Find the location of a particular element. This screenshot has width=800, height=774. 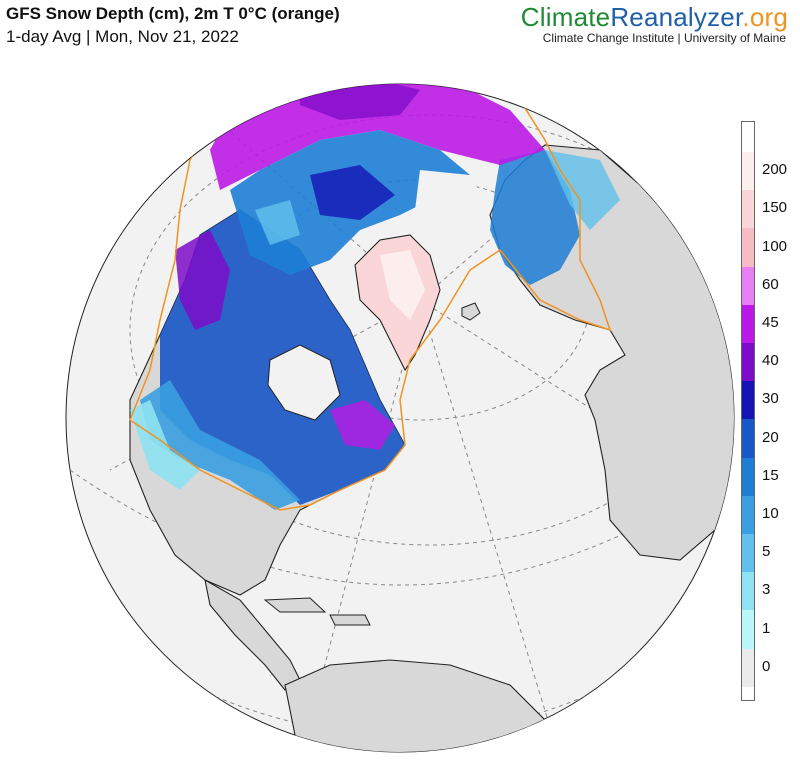

legend-colorbar is located at coordinates (748, 411).